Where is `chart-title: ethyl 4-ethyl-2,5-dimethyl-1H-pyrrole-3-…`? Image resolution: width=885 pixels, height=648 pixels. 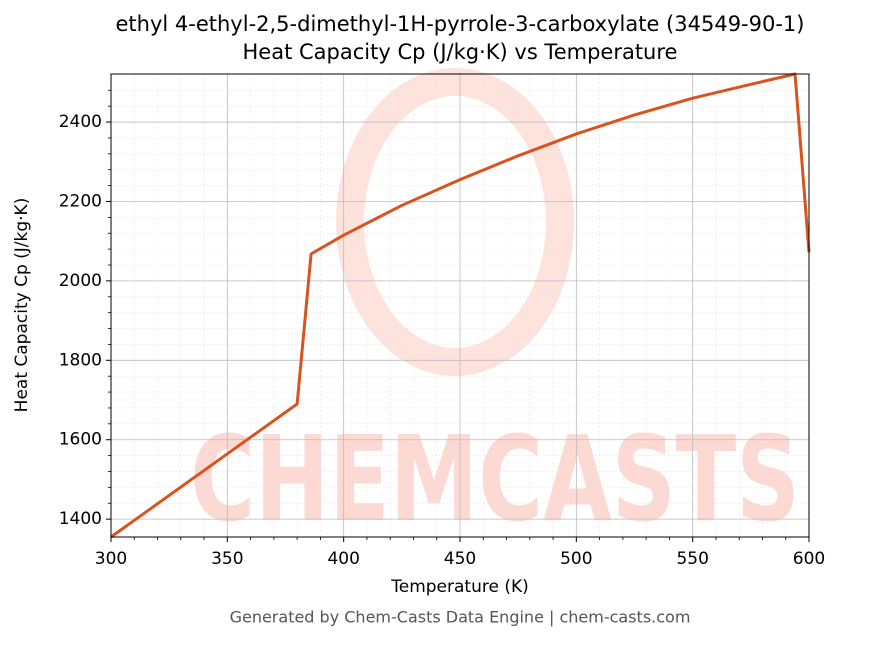 chart-title: ethyl 4-ethyl-2,5-dimethyl-1H-pyrrole-3-… is located at coordinates (460, 24).